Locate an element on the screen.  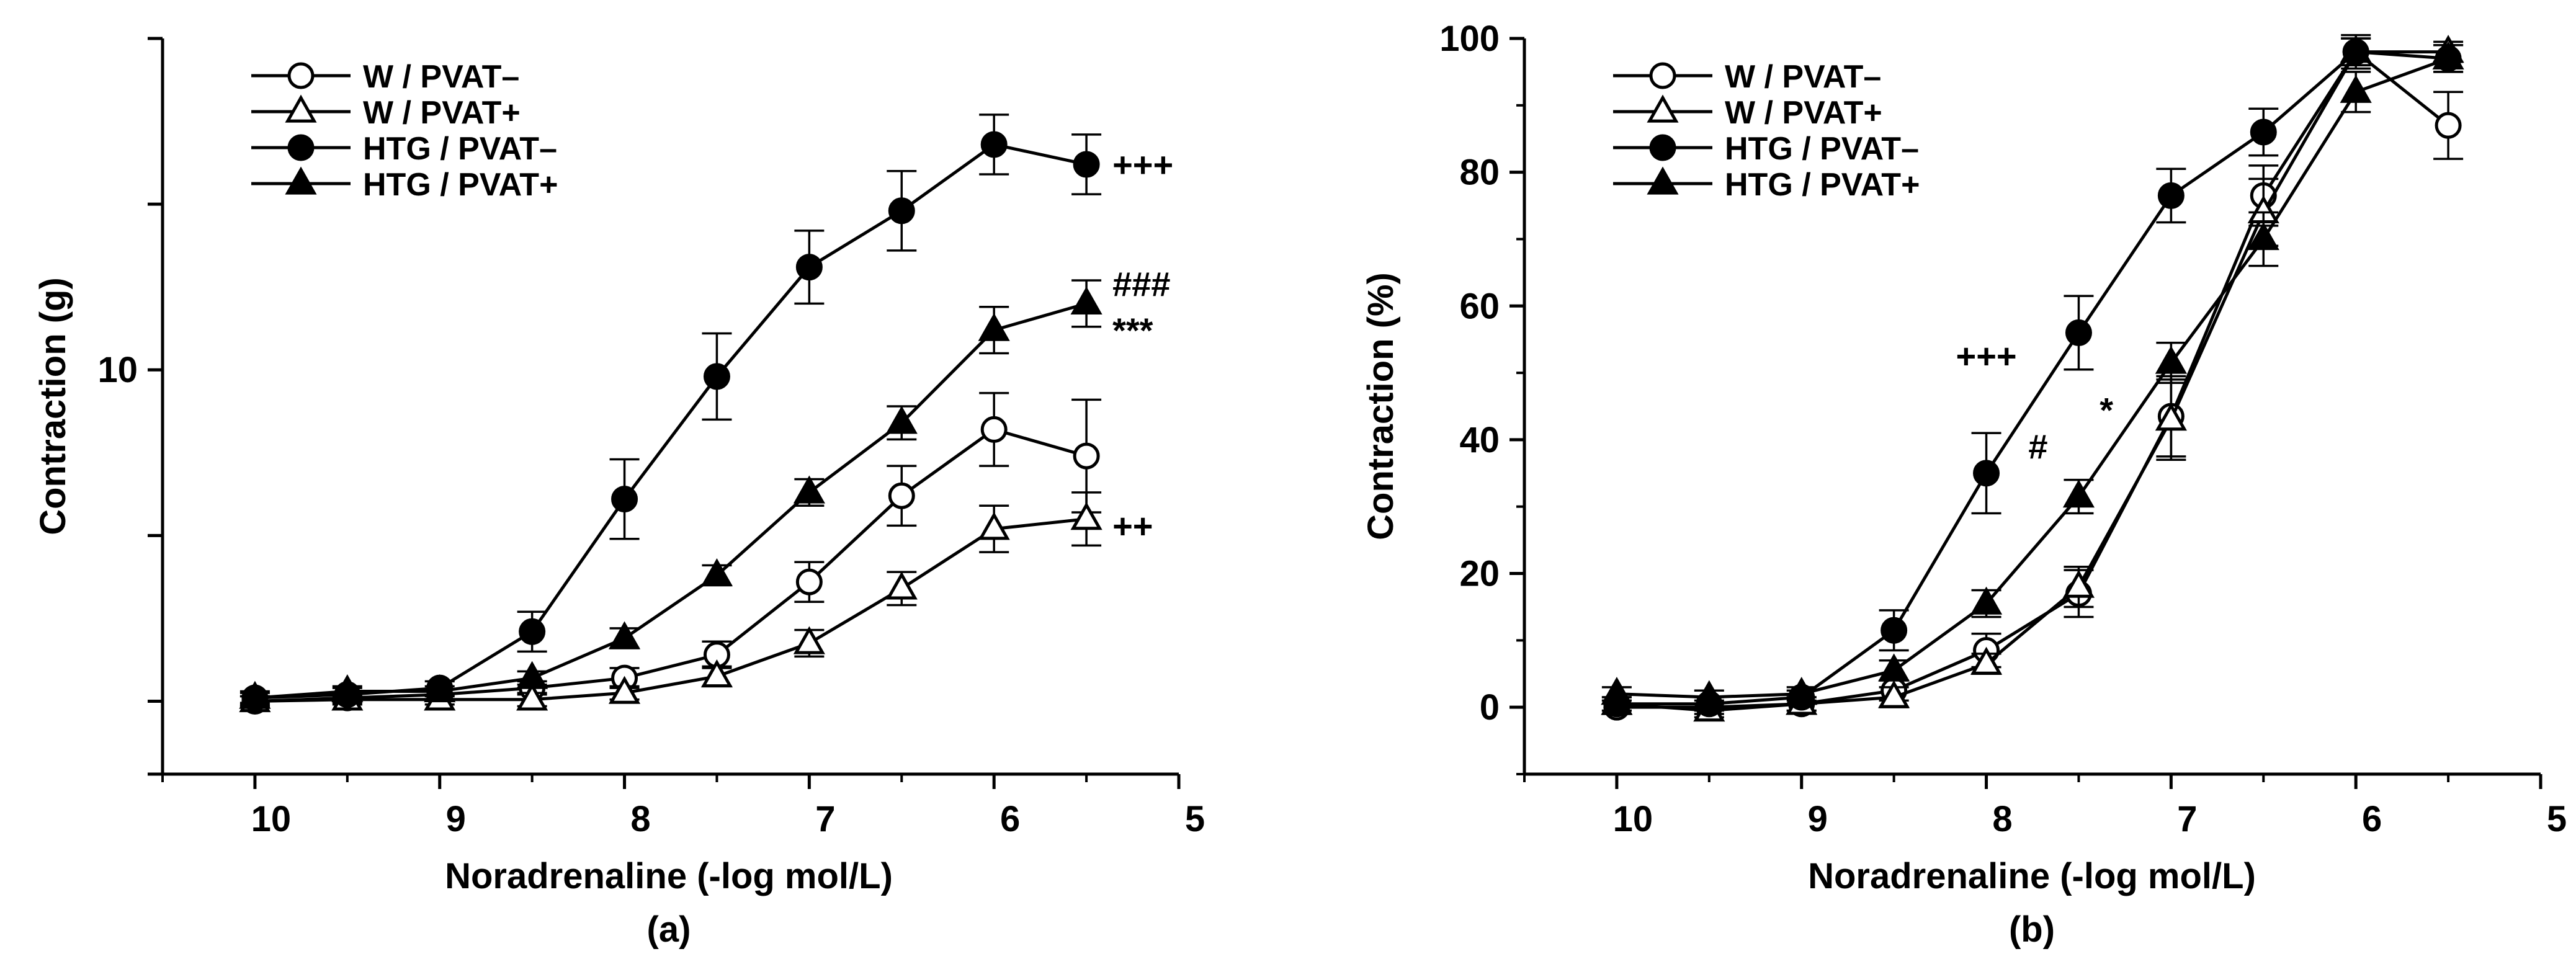
panel-b-legend-item: W / PVAT– is located at coordinates (1747, 77).